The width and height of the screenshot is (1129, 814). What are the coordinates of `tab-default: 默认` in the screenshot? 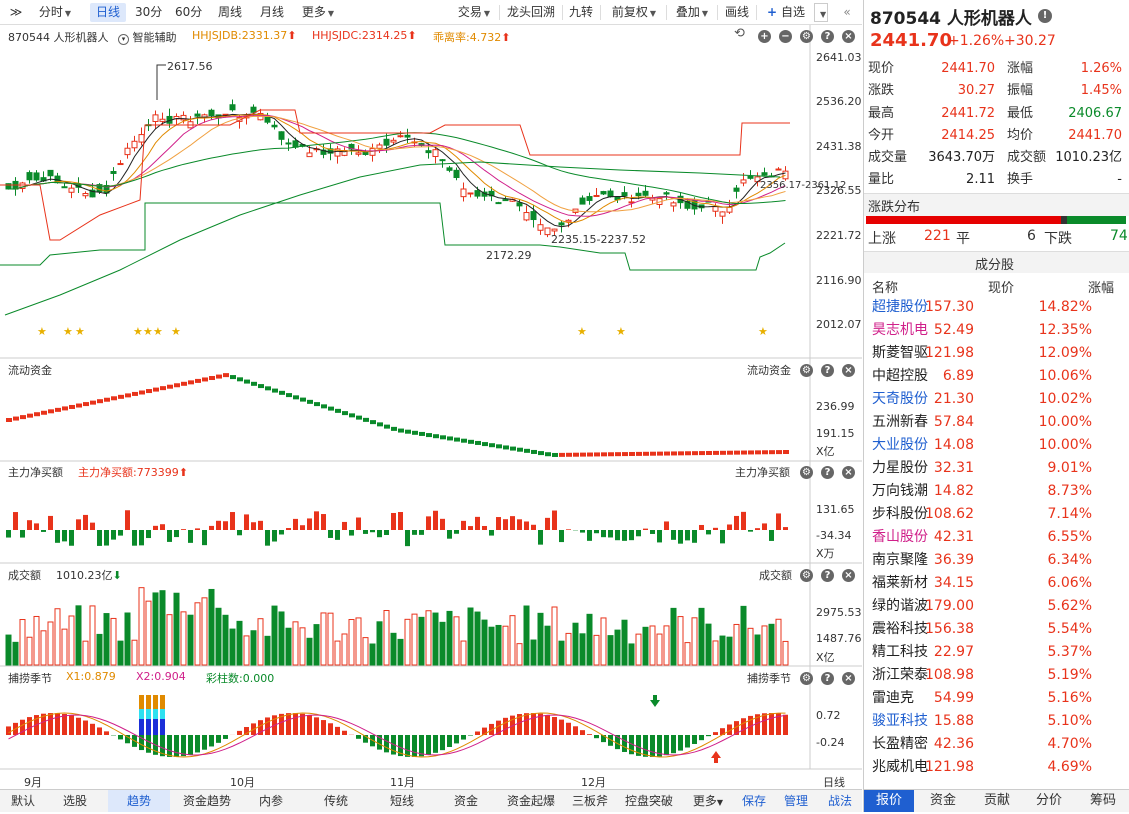 It's located at (23, 801).